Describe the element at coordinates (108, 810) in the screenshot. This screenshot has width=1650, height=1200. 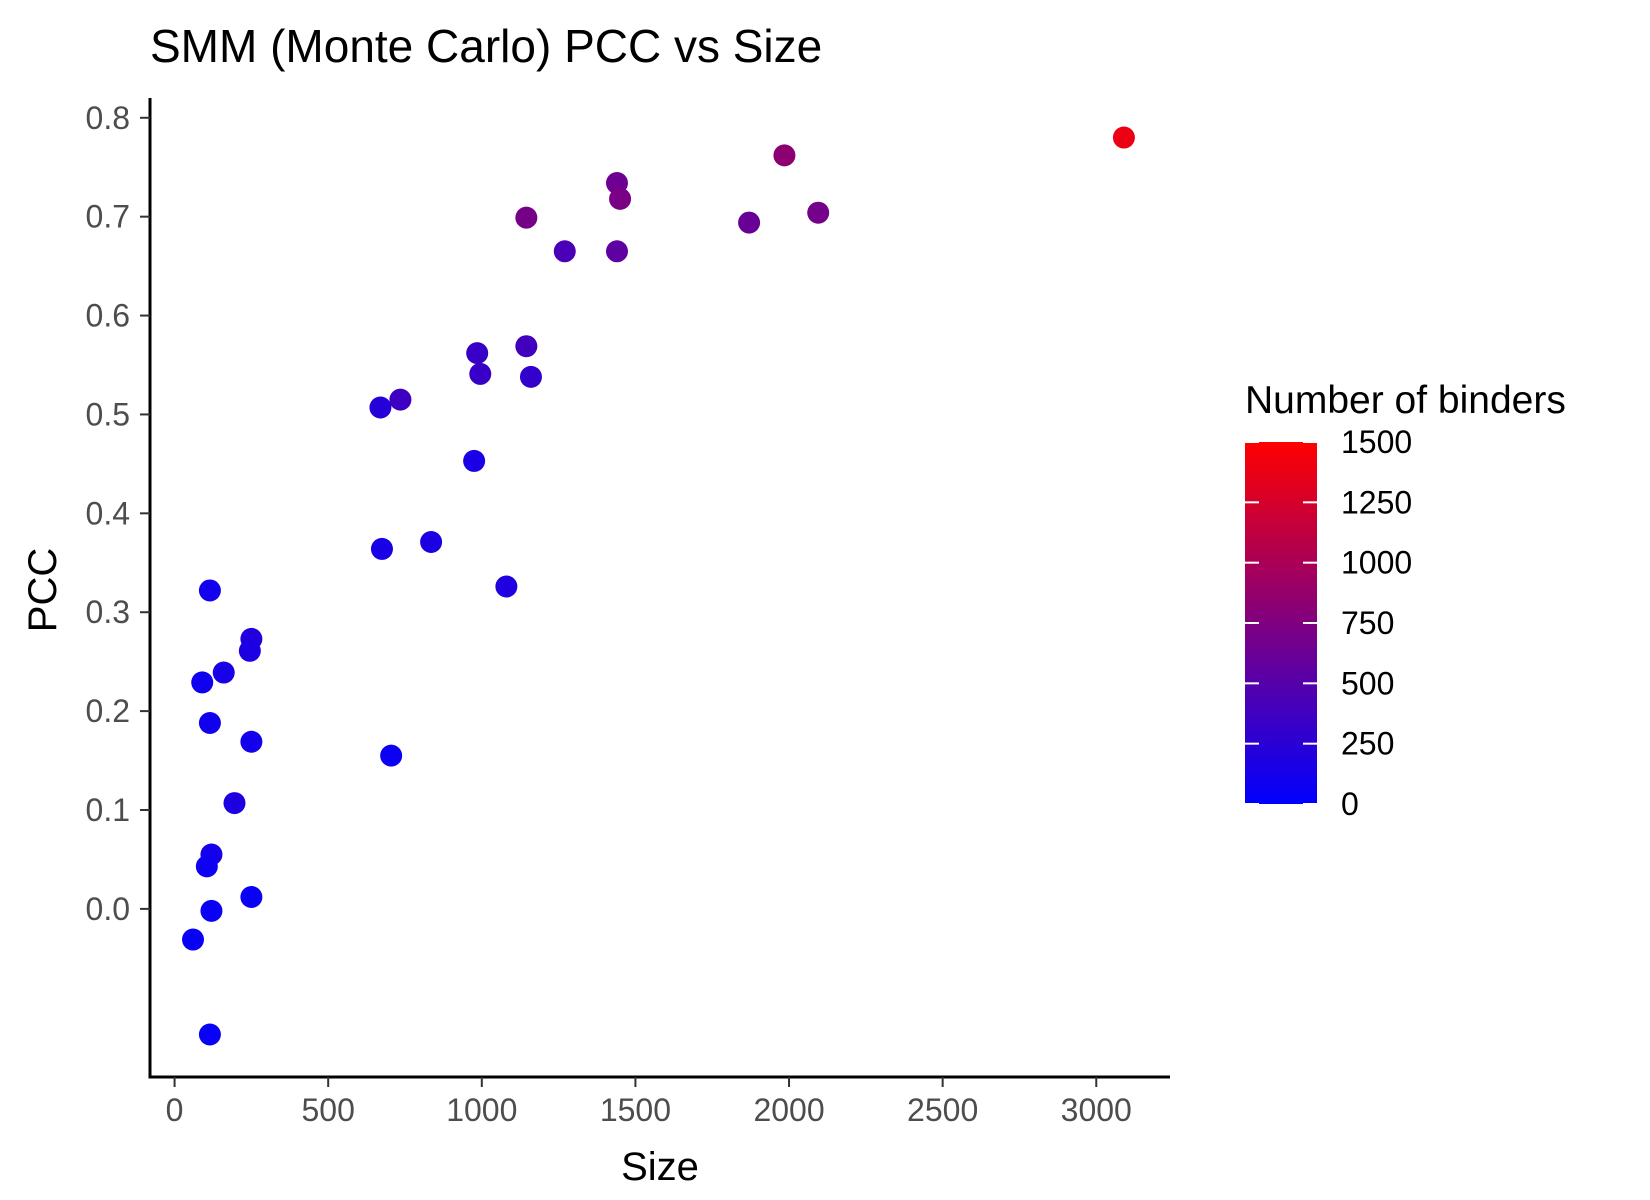
I see `y-tick-label: 0.1` at that location.